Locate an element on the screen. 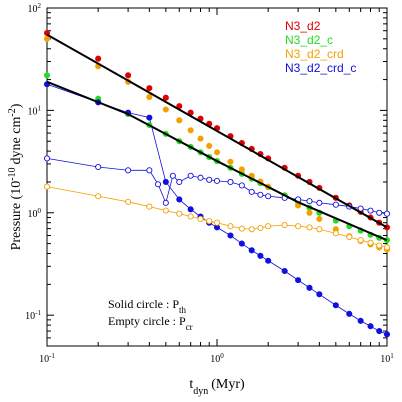  legend-item: N3_d2_c is located at coordinates (309, 40).